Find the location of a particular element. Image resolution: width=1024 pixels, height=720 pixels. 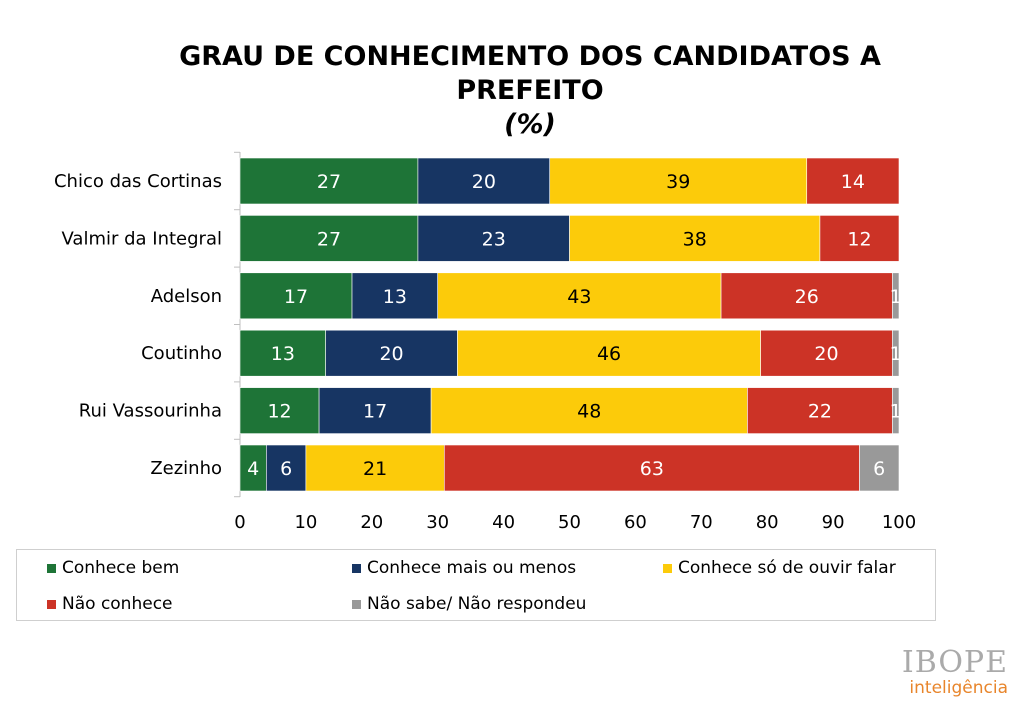

data-label: 63 is located at coordinates (652, 469).